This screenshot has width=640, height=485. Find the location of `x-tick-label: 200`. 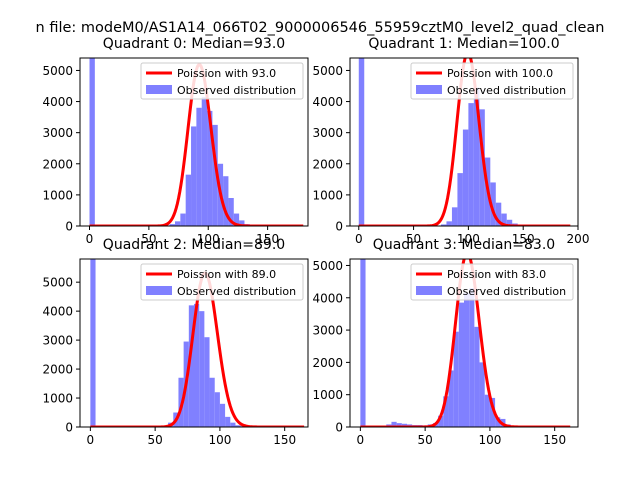

x-tick-label: 200 is located at coordinates (578, 239).